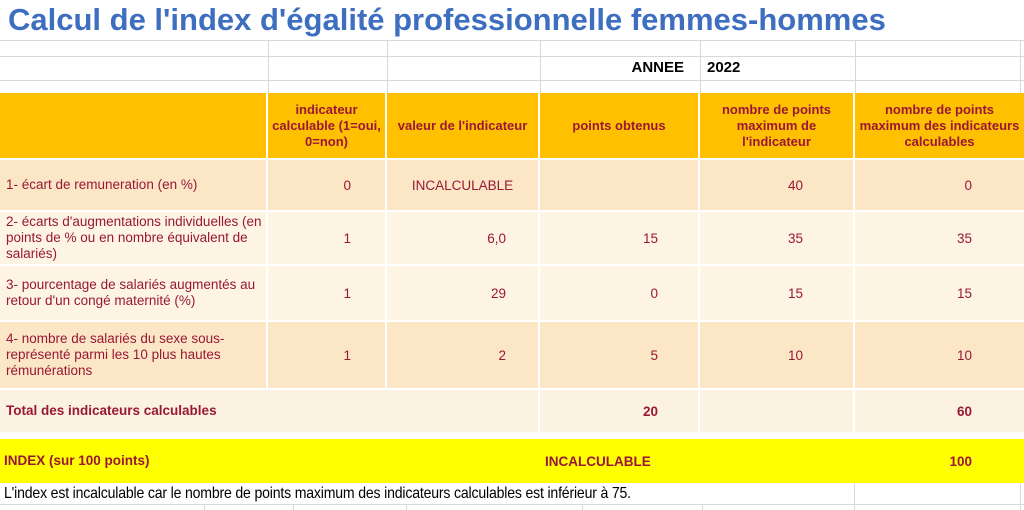  What do you see at coordinates (270, 461) in the screenshot?
I see `index-label: INDEX (sur 100 points)` at bounding box center [270, 461].